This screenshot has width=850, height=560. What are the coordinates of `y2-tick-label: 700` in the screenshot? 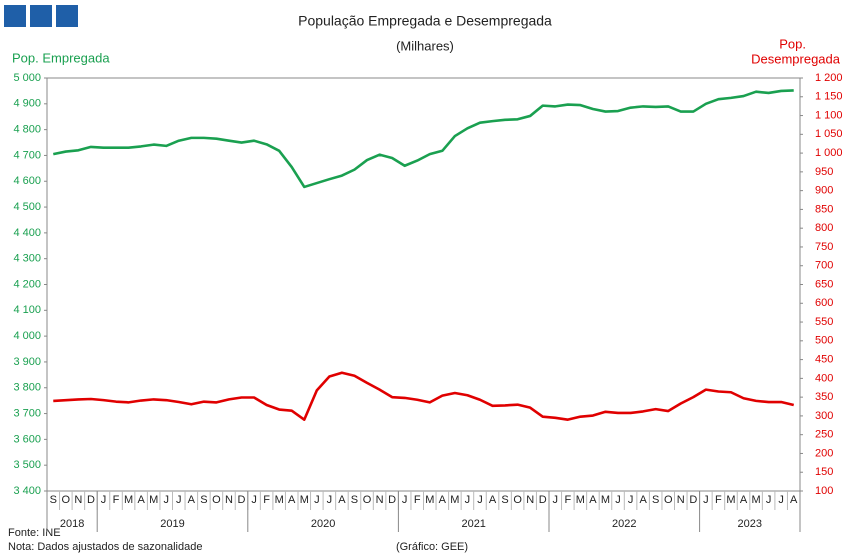 It's located at (824, 266).